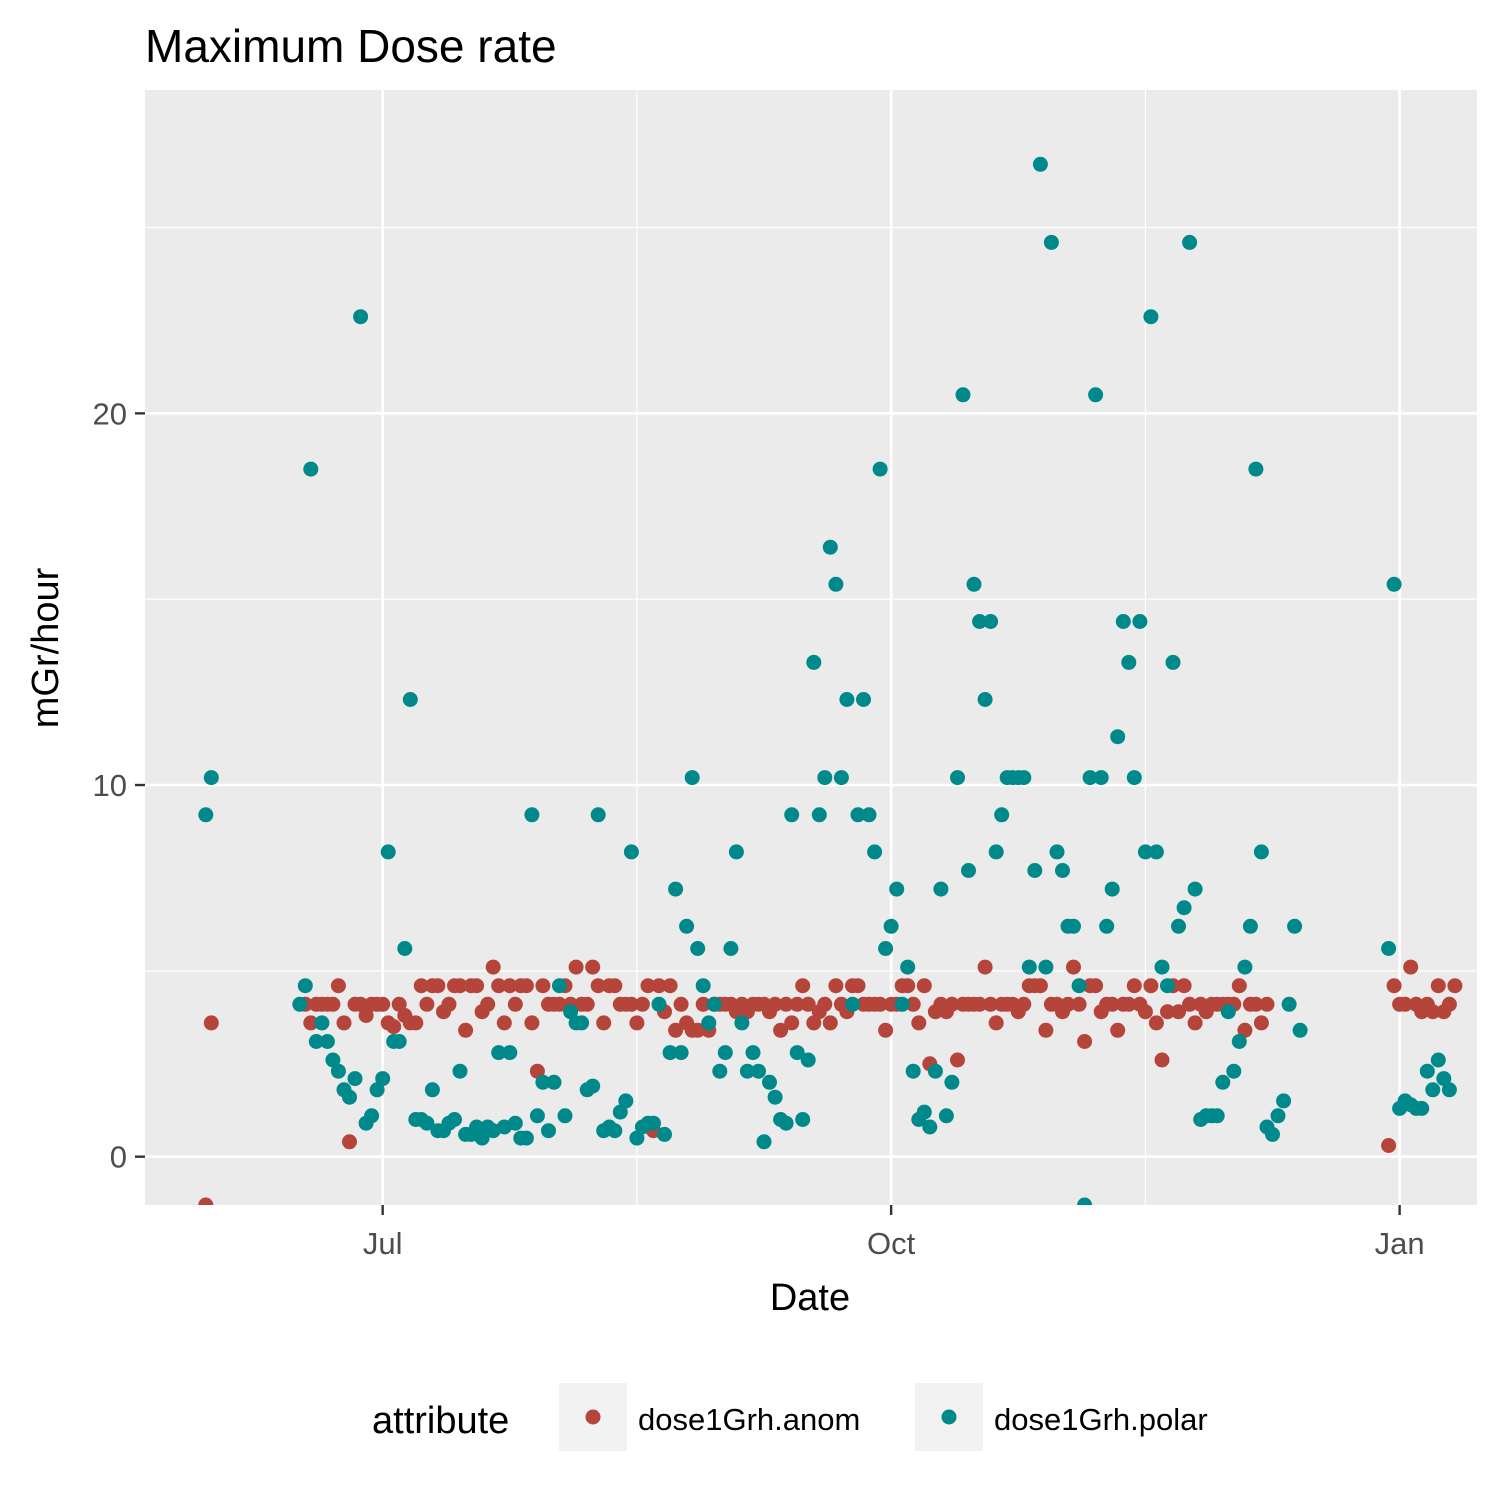 The width and height of the screenshot is (1500, 1500). What do you see at coordinates (383, 1243) in the screenshot?
I see `x-tick-label: Jul` at bounding box center [383, 1243].